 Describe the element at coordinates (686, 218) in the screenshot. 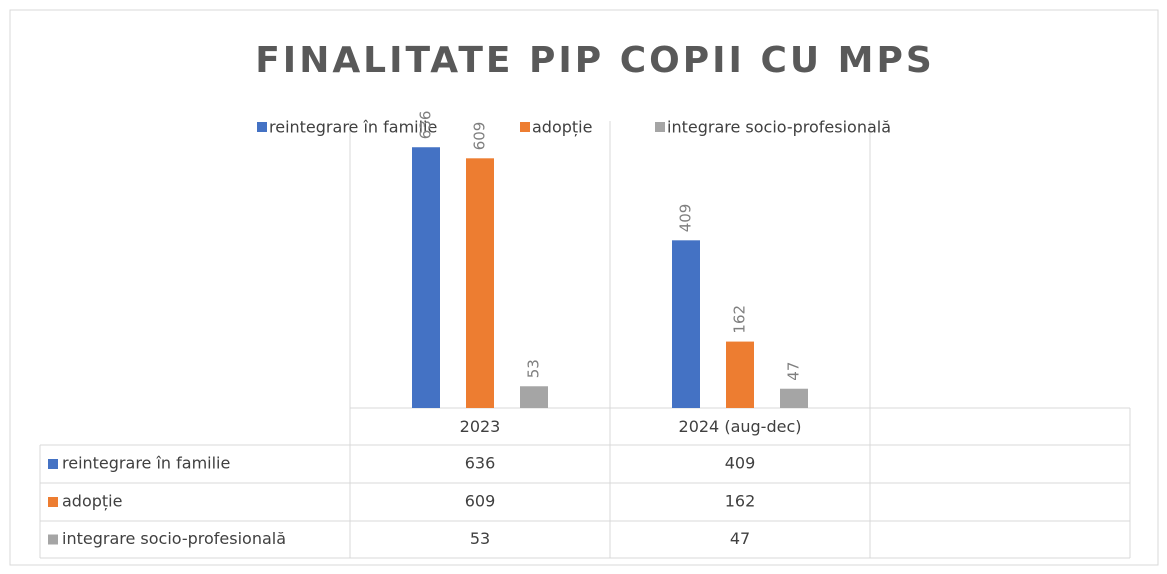

I see `data-label: 409` at that location.